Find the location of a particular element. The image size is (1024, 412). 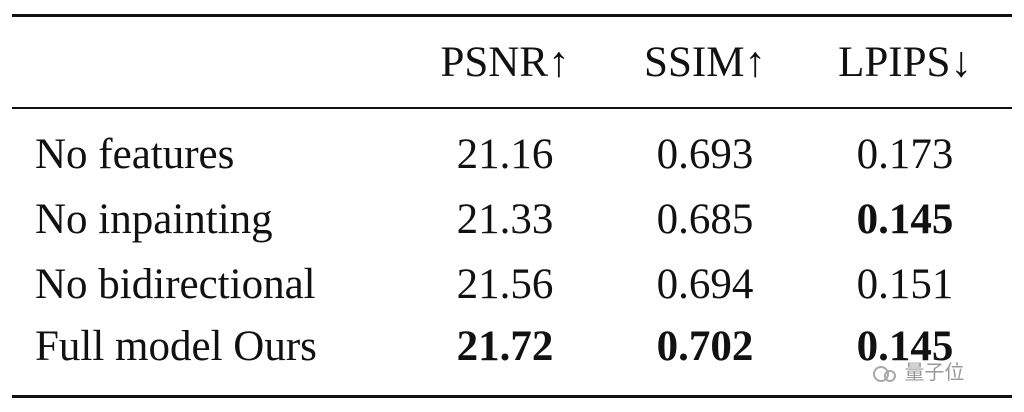

column-header: LPIPS↓ is located at coordinates (905, 62).